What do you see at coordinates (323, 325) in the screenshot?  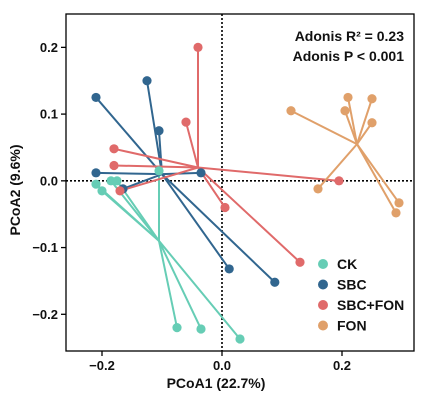 I see `legend-marker-fon` at bounding box center [323, 325].